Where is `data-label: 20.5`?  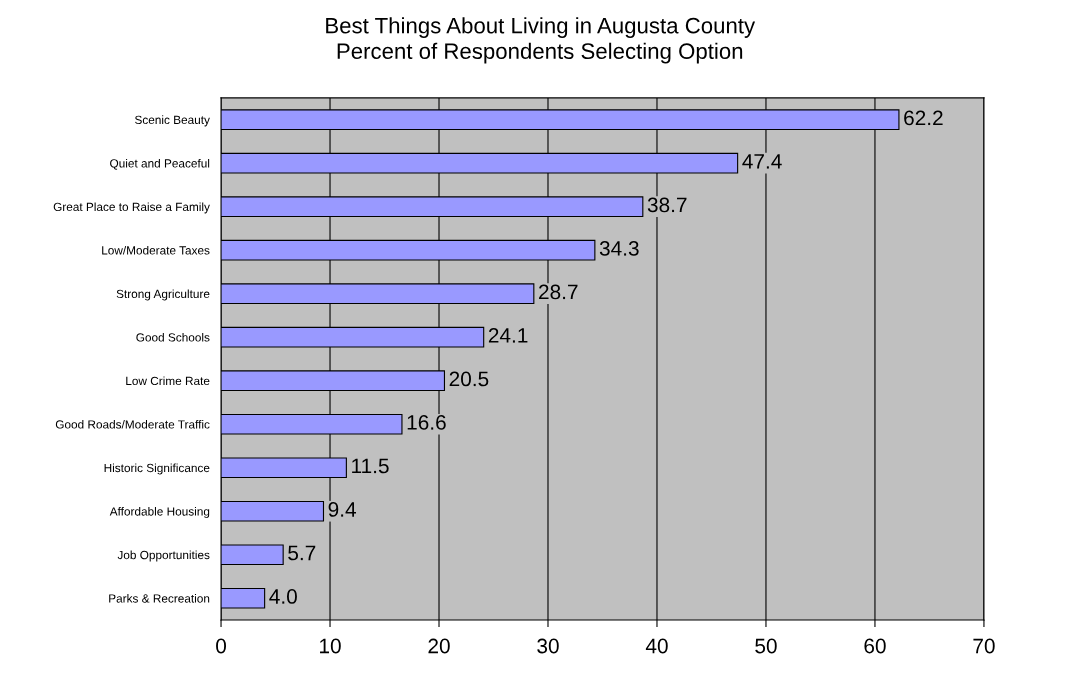
data-label: 20.5 is located at coordinates (469, 379).